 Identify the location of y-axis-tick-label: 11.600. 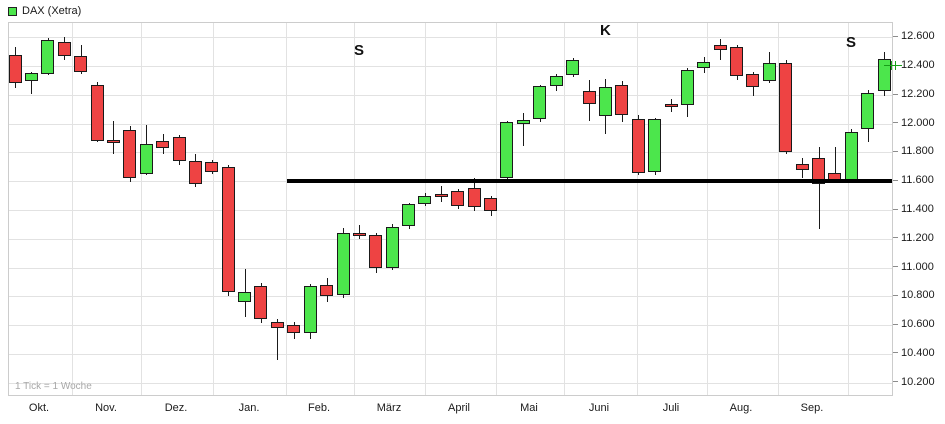
(913, 180).